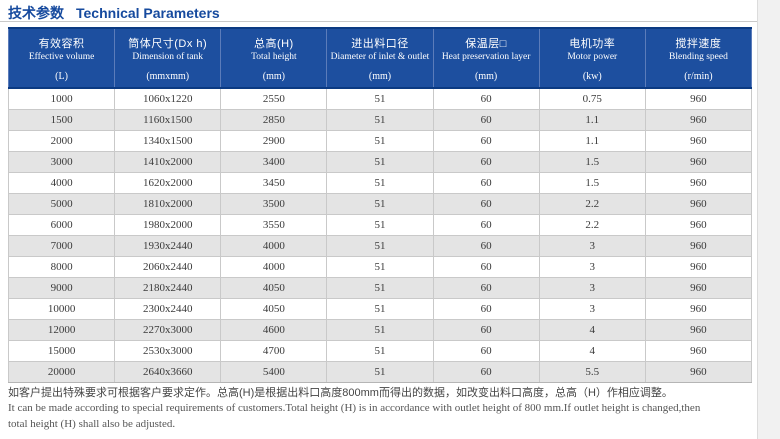 The width and height of the screenshot is (780, 439). I want to click on column-header-en: Heat preservation layer, so click(486, 57).